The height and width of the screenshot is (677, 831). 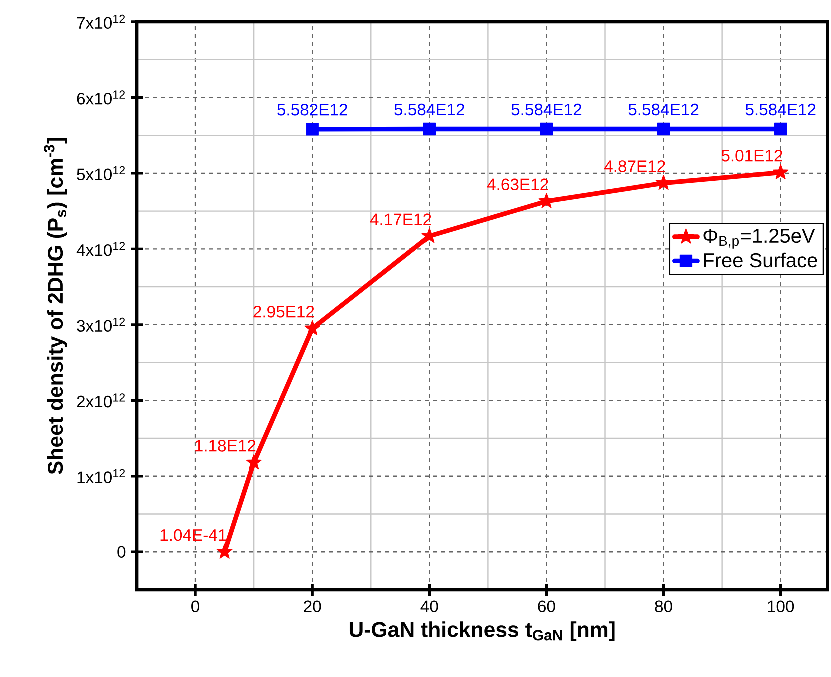 I want to click on data-label: 1.04E-41, so click(x=193, y=535).